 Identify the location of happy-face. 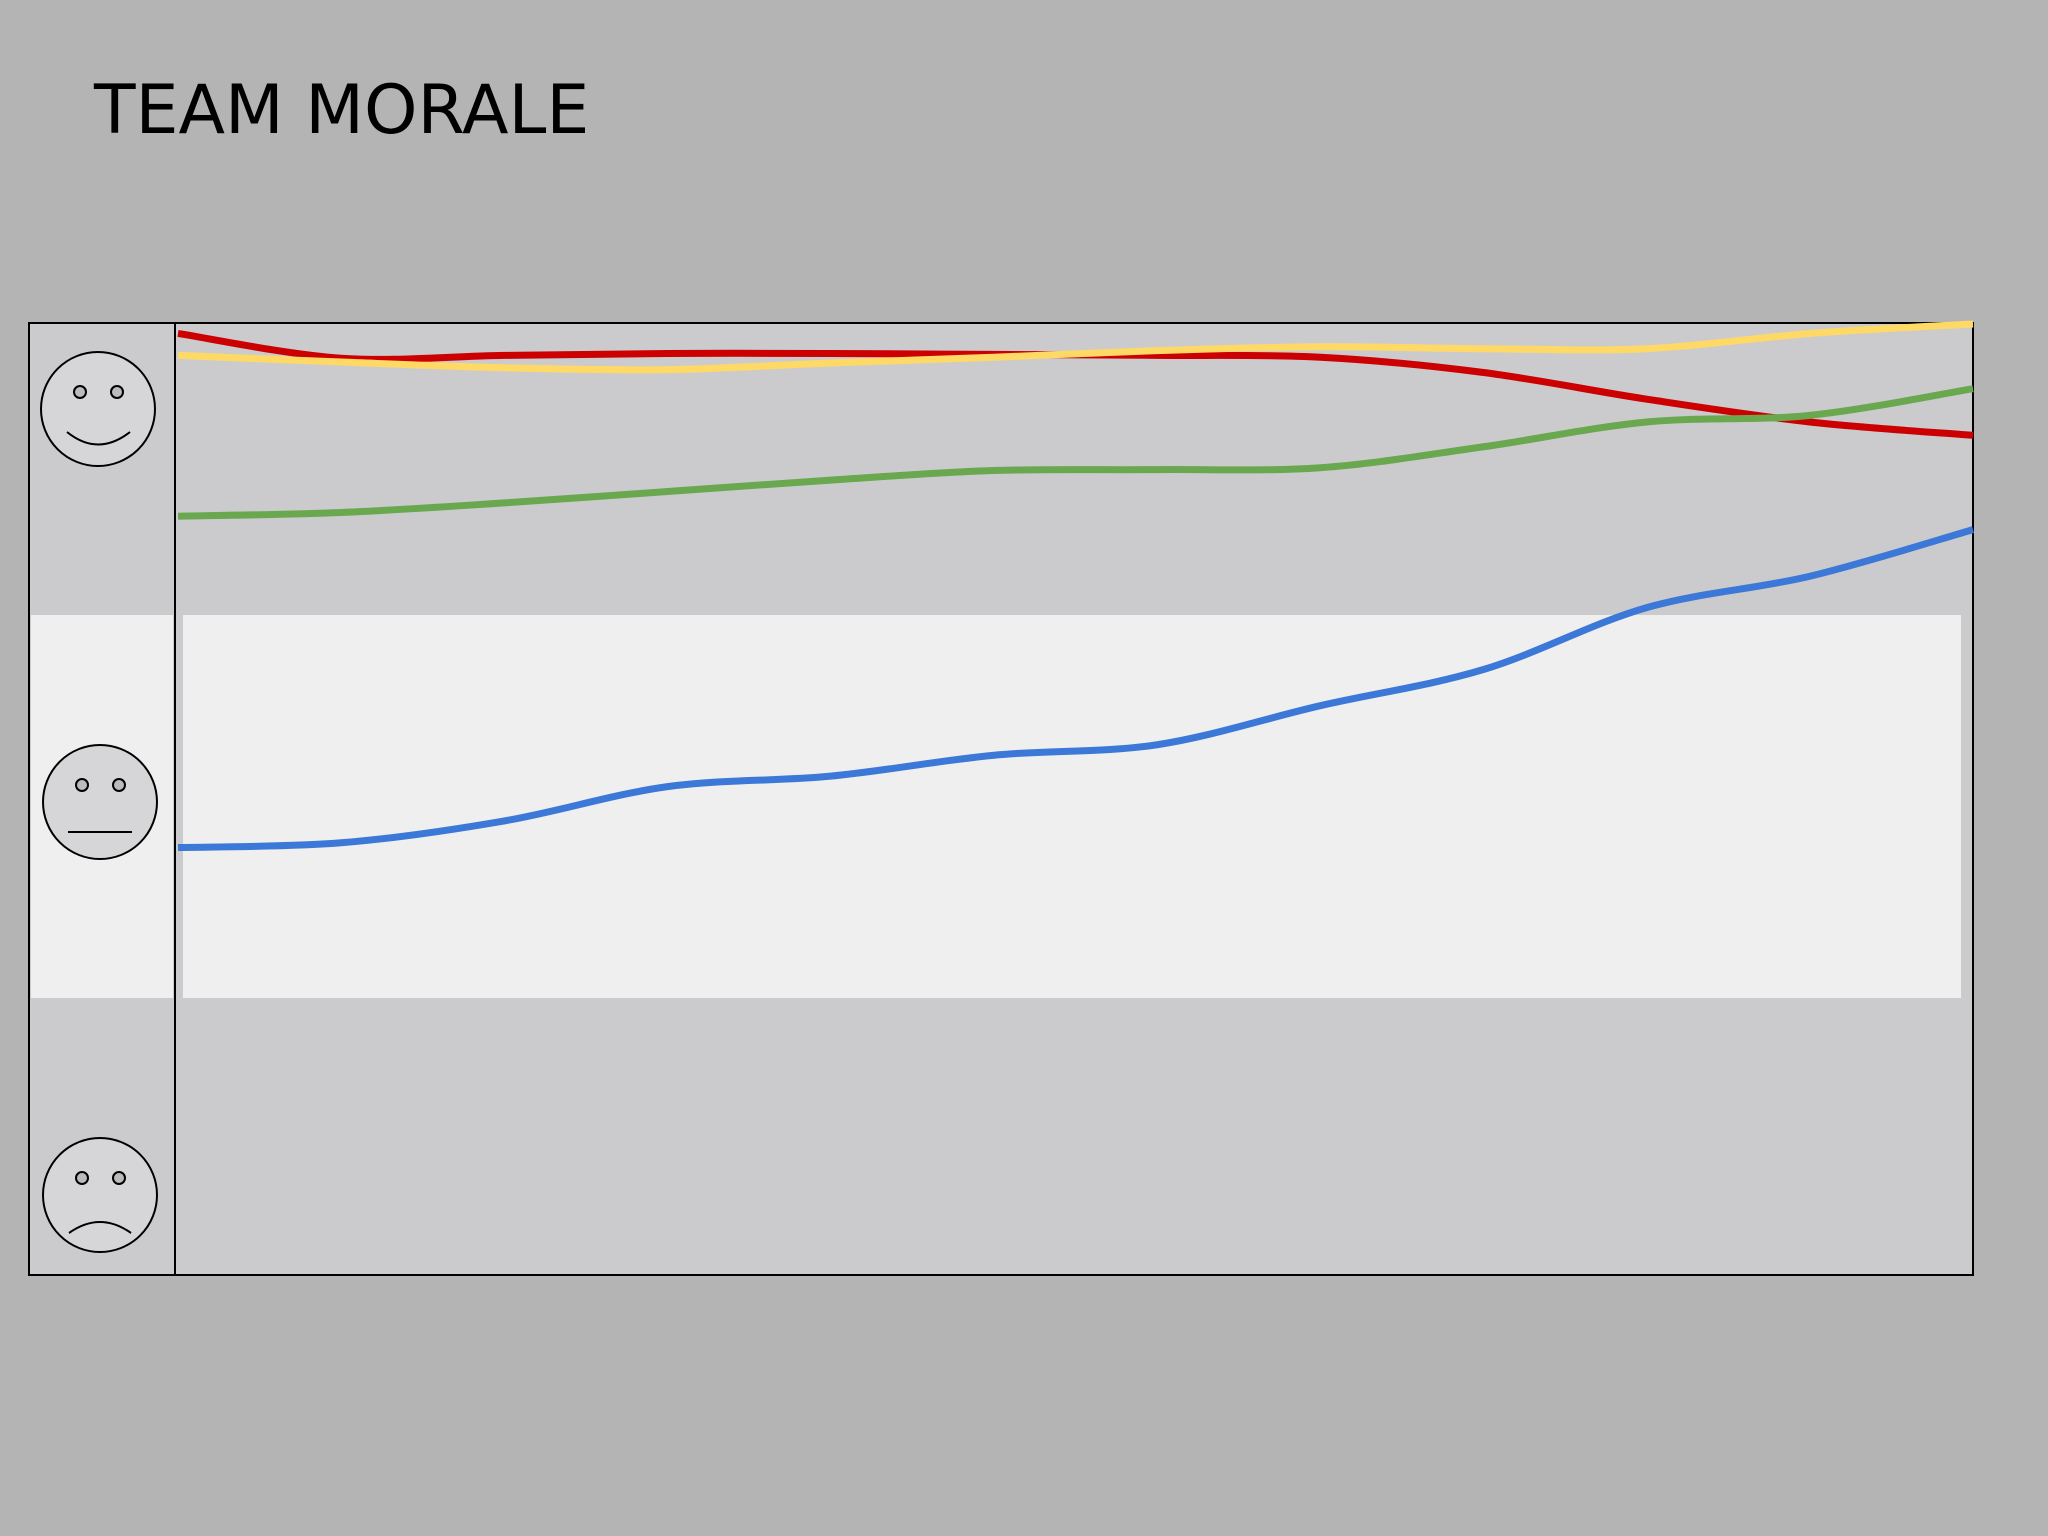
(98, 409).